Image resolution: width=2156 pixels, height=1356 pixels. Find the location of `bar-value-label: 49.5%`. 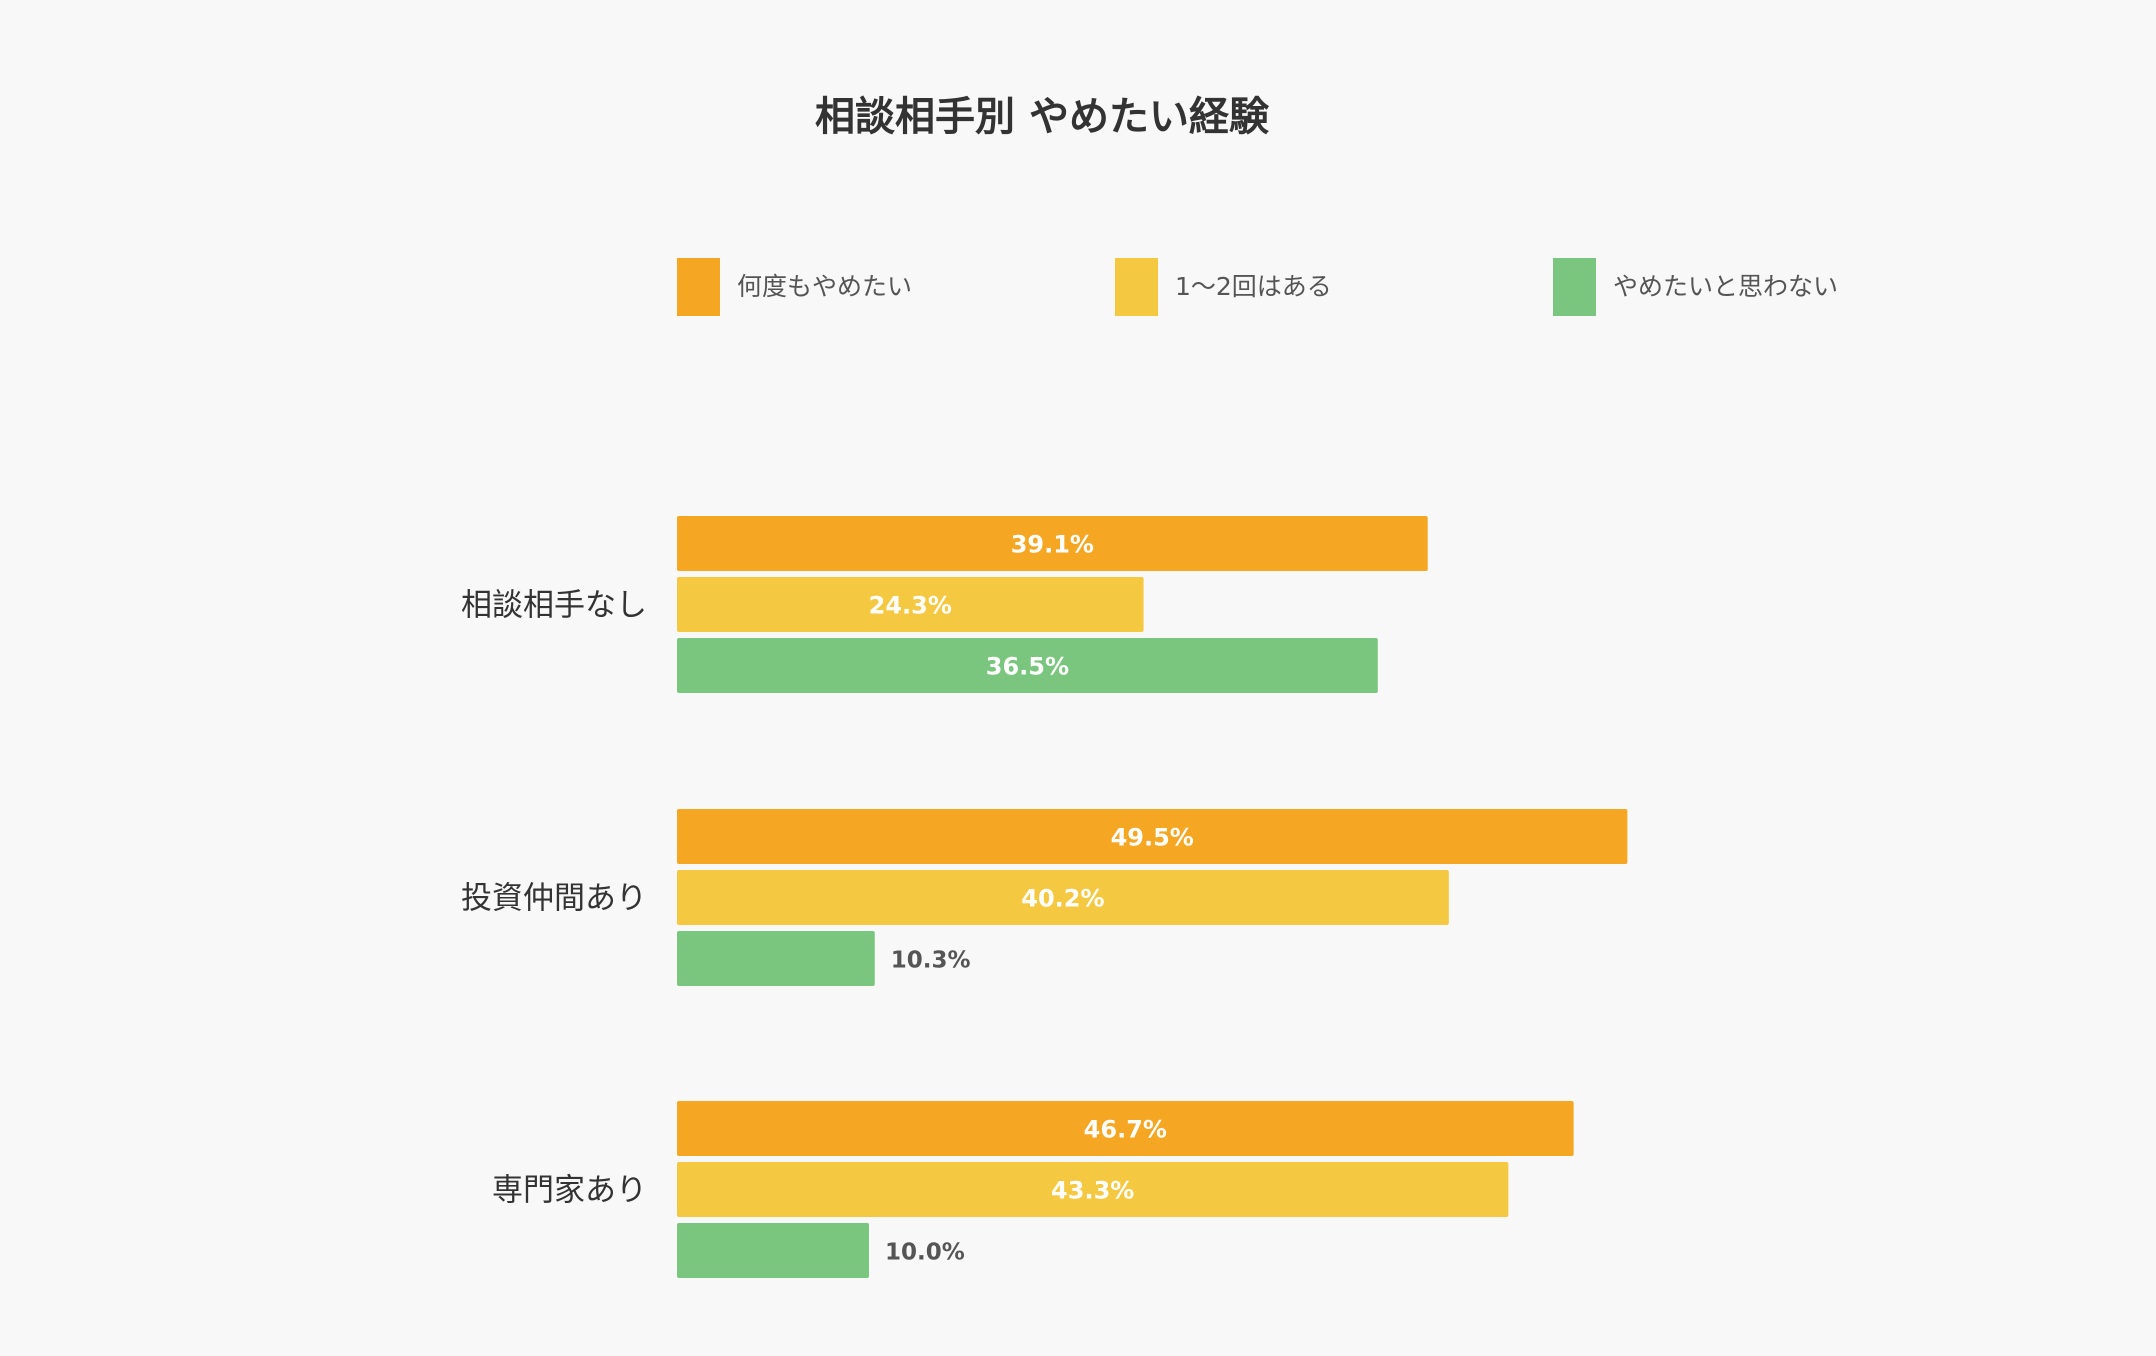

bar-value-label: 49.5% is located at coordinates (1152, 838).